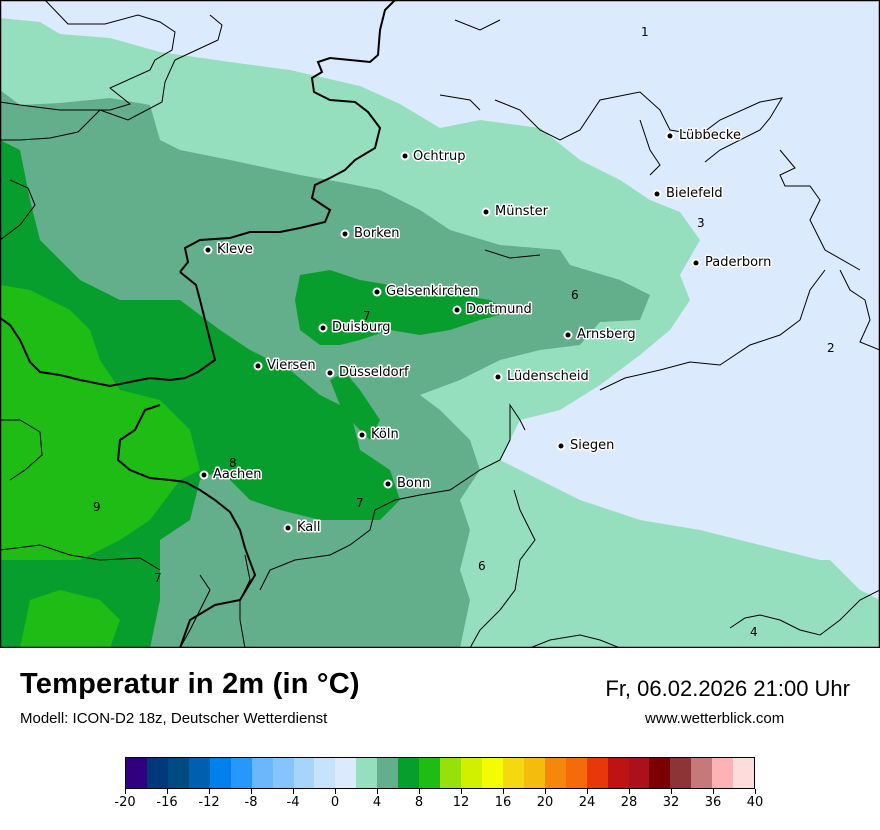 The image size is (880, 830). I want to click on colorbar-tick-label: 16, so click(503, 802).